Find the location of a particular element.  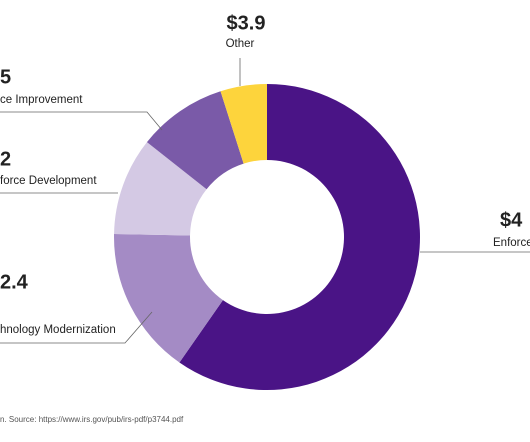

value-label: 2.4 is located at coordinates (14, 282).